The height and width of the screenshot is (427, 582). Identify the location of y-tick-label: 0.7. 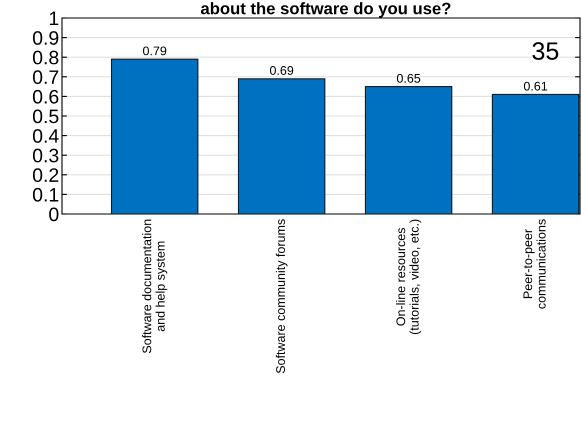
(45, 77).